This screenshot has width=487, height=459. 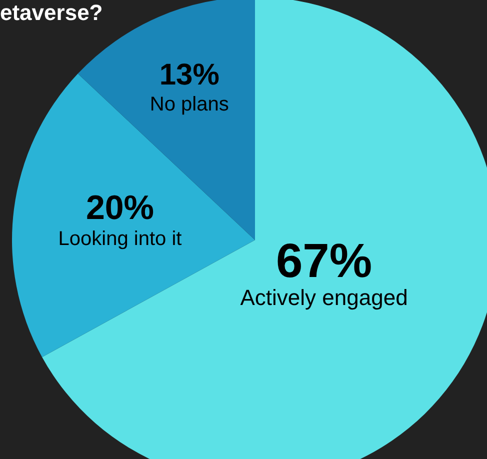 What do you see at coordinates (120, 239) in the screenshot?
I see `slice-label: Looking into it` at bounding box center [120, 239].